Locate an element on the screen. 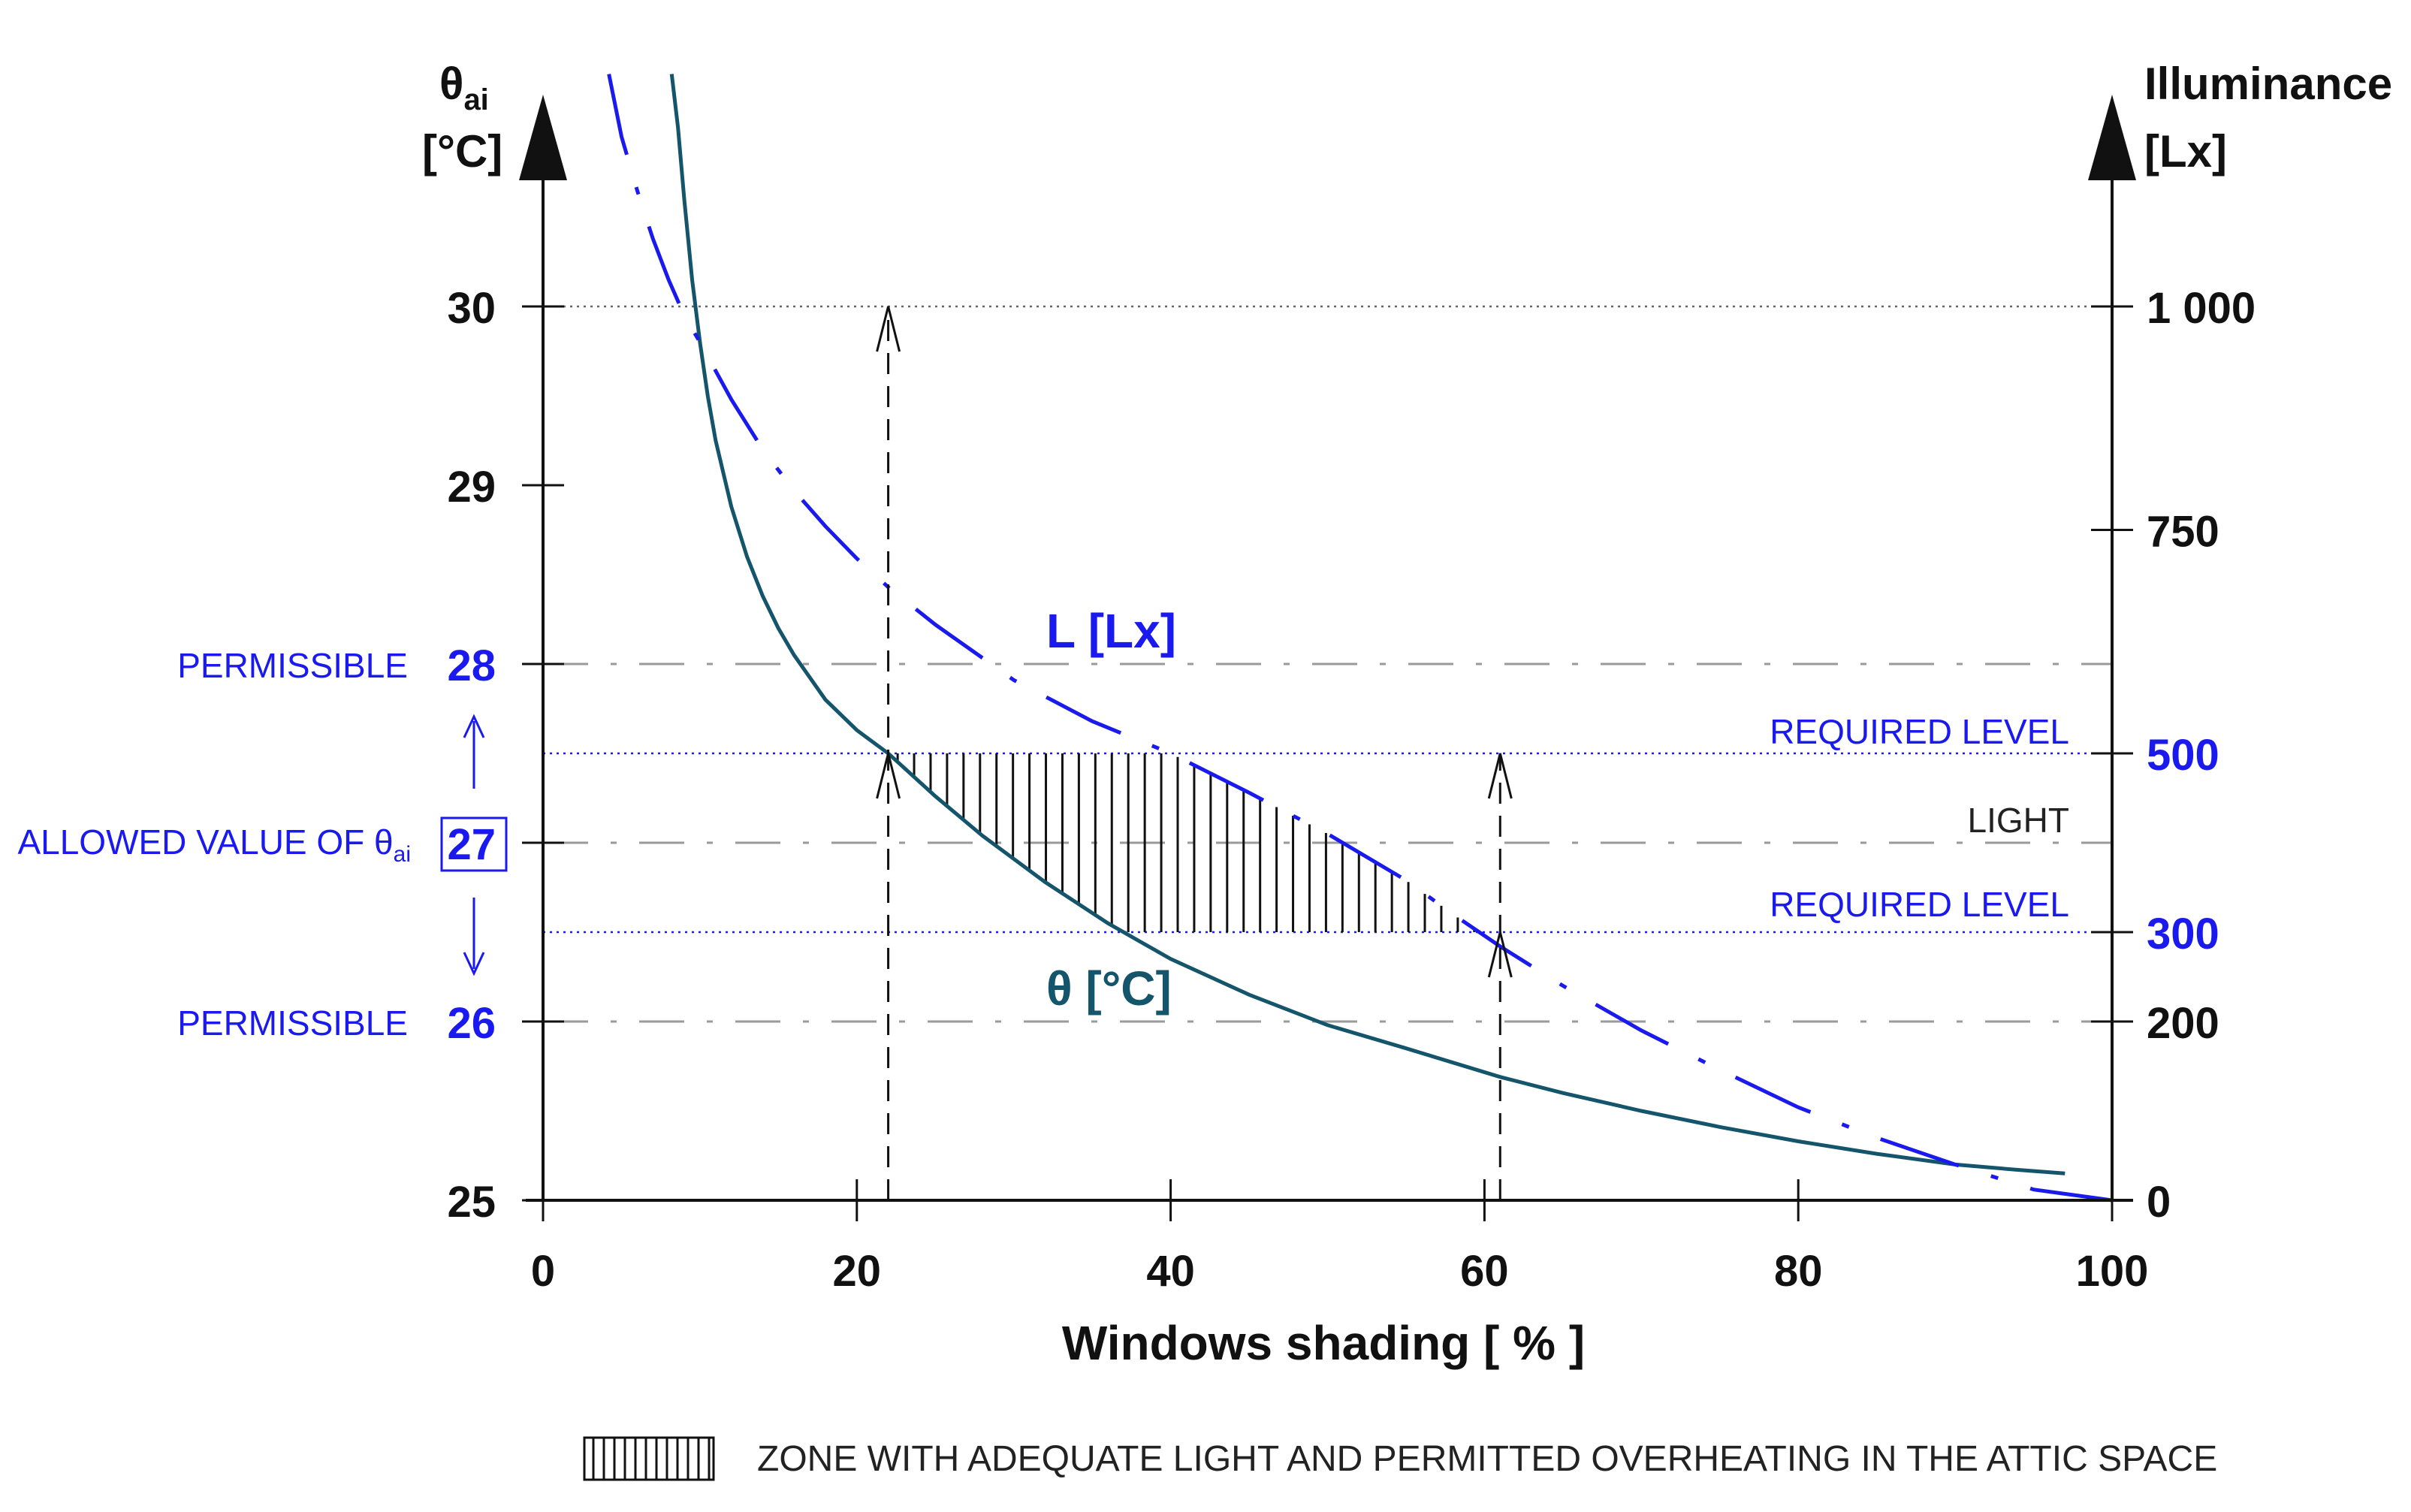  permissible-lower-label: PERMISSIBLE is located at coordinates (293, 1023).